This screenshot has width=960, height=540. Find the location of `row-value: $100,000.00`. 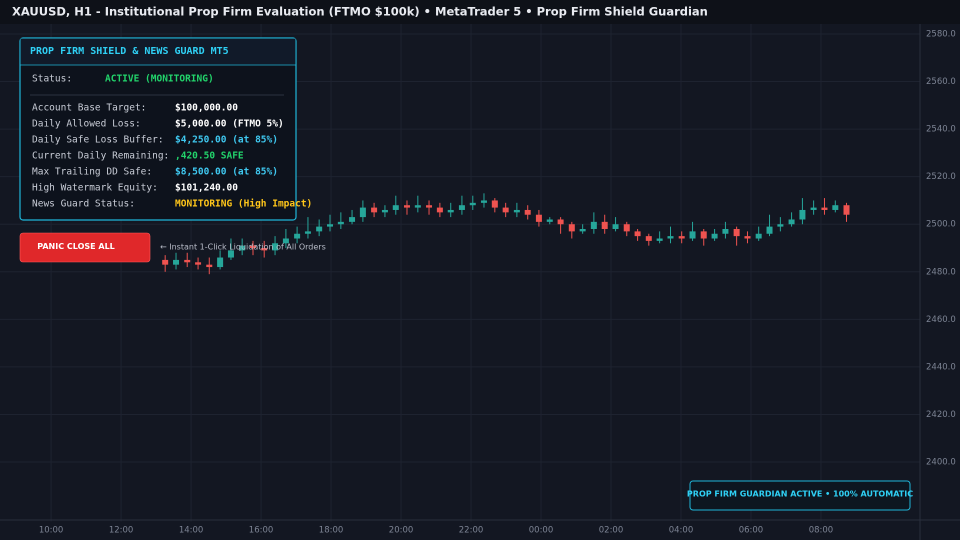

row-value: $100,000.00 is located at coordinates (206, 108).